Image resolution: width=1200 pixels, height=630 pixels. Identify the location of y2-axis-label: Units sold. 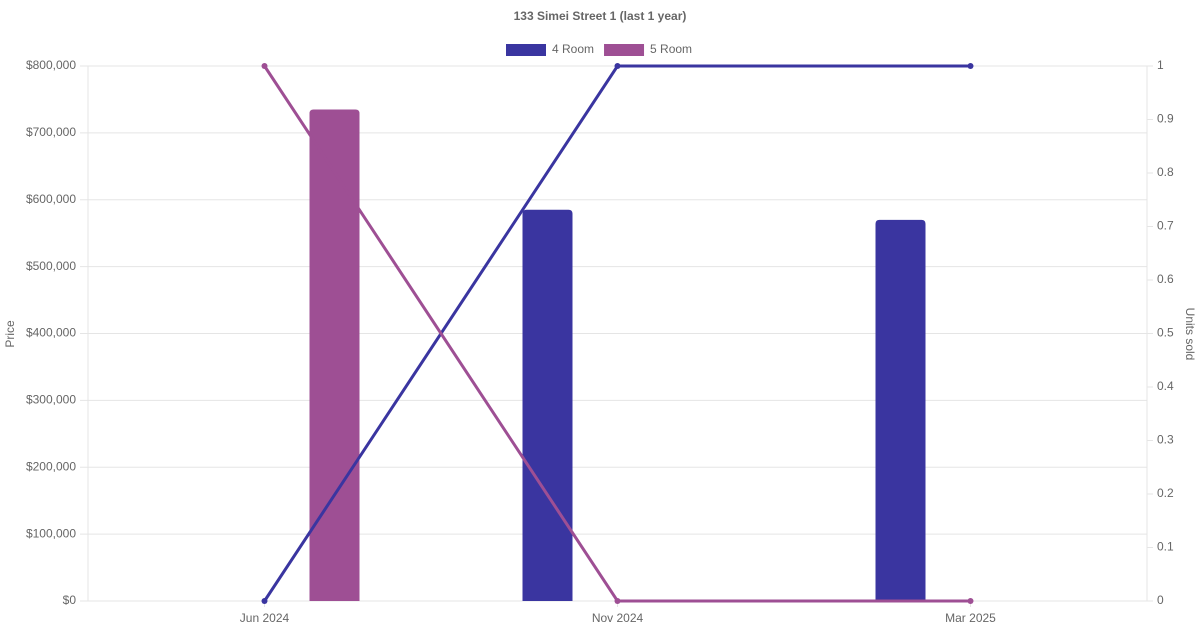
(1190, 334).